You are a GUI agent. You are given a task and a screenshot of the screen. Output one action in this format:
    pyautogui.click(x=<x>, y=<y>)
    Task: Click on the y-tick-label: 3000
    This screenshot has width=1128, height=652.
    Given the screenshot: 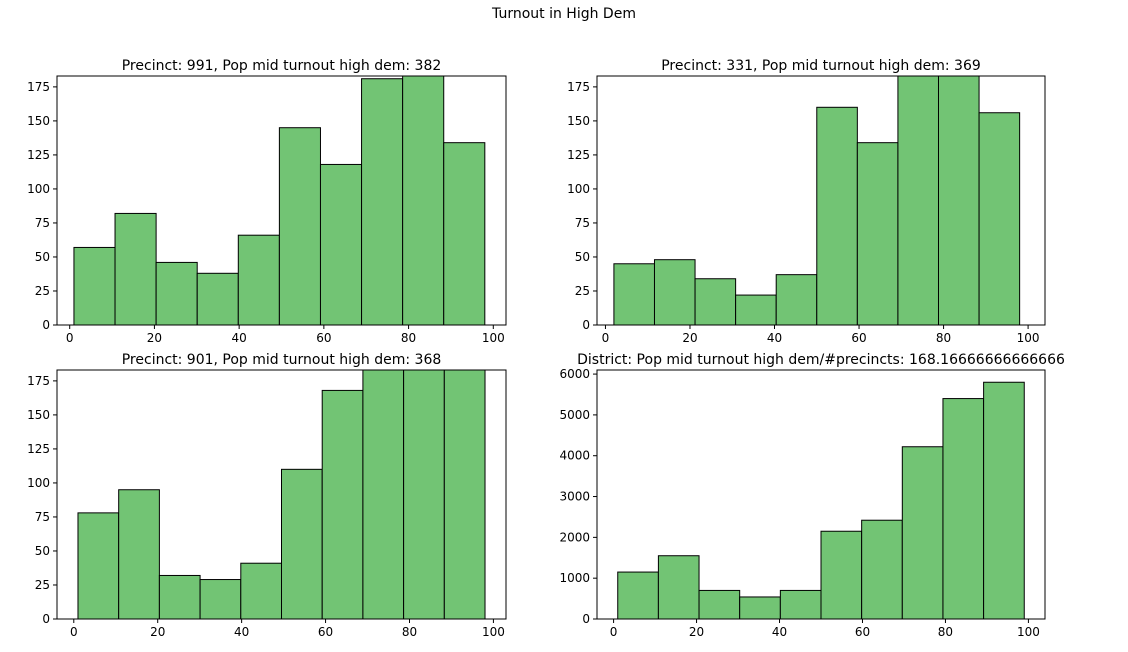 What is the action you would take?
    pyautogui.click(x=574, y=497)
    